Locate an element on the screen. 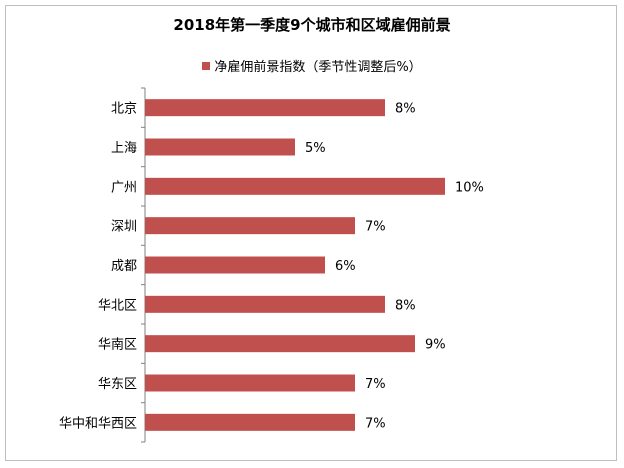 Image resolution: width=624 pixels, height=468 pixels. category-label: 华中和华西区 is located at coordinates (98, 423).